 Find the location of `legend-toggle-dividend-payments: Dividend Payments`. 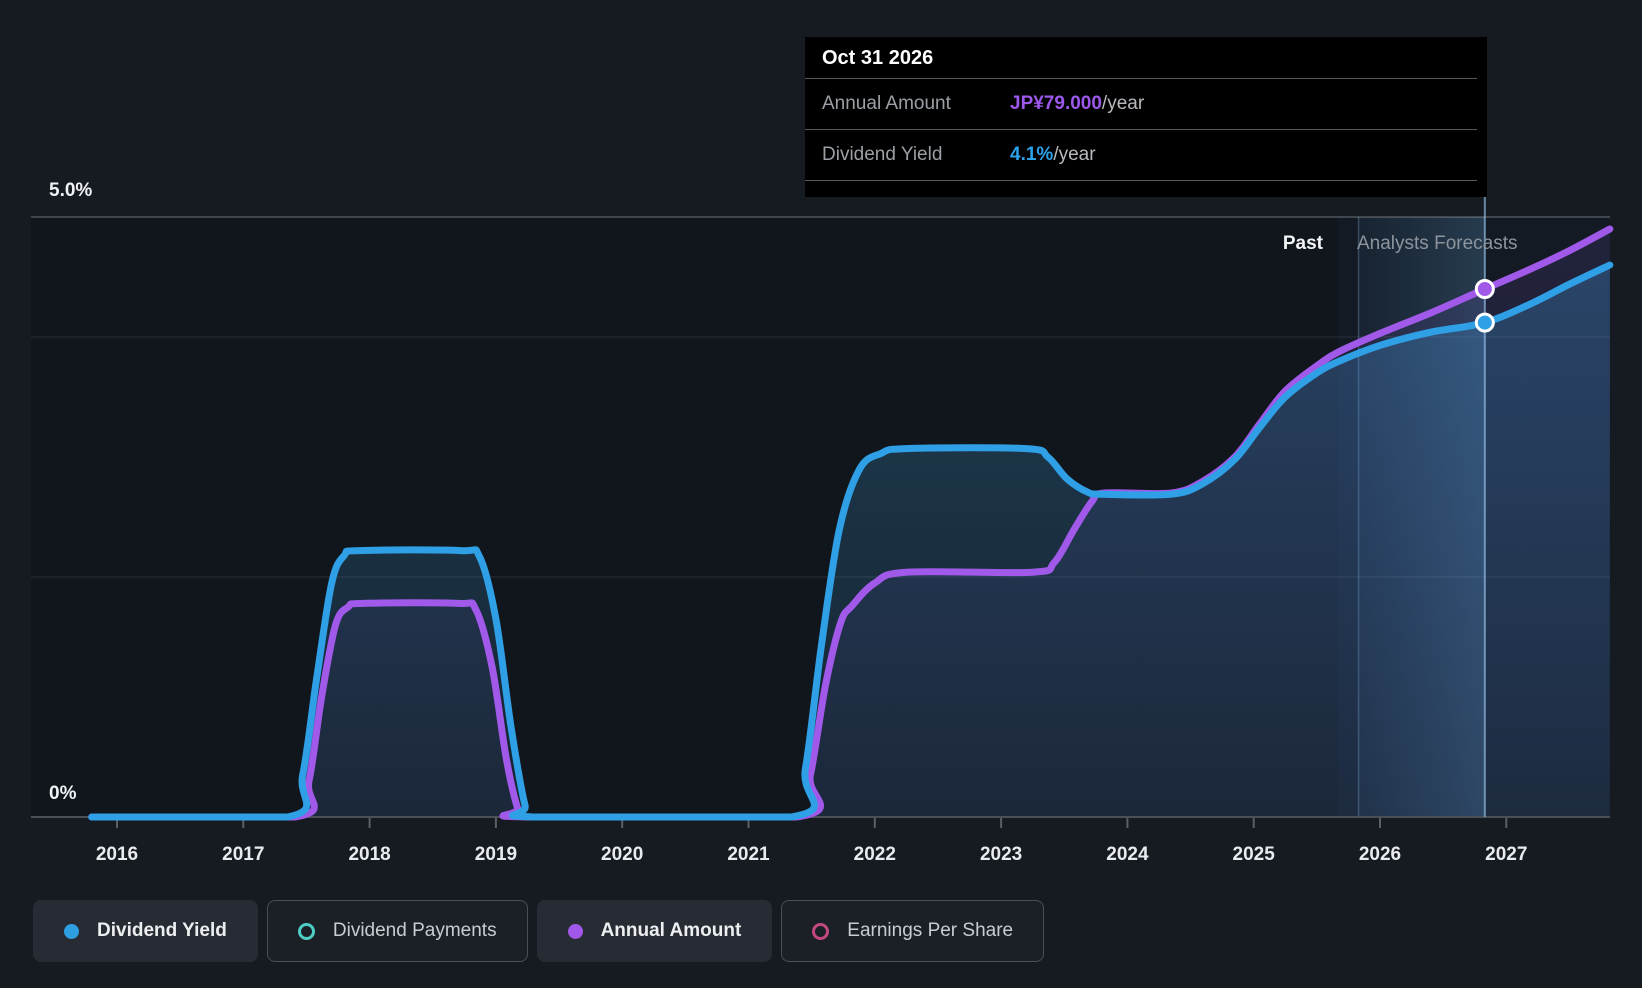

legend-toggle-dividend-payments: Dividend Payments is located at coordinates (397, 931).